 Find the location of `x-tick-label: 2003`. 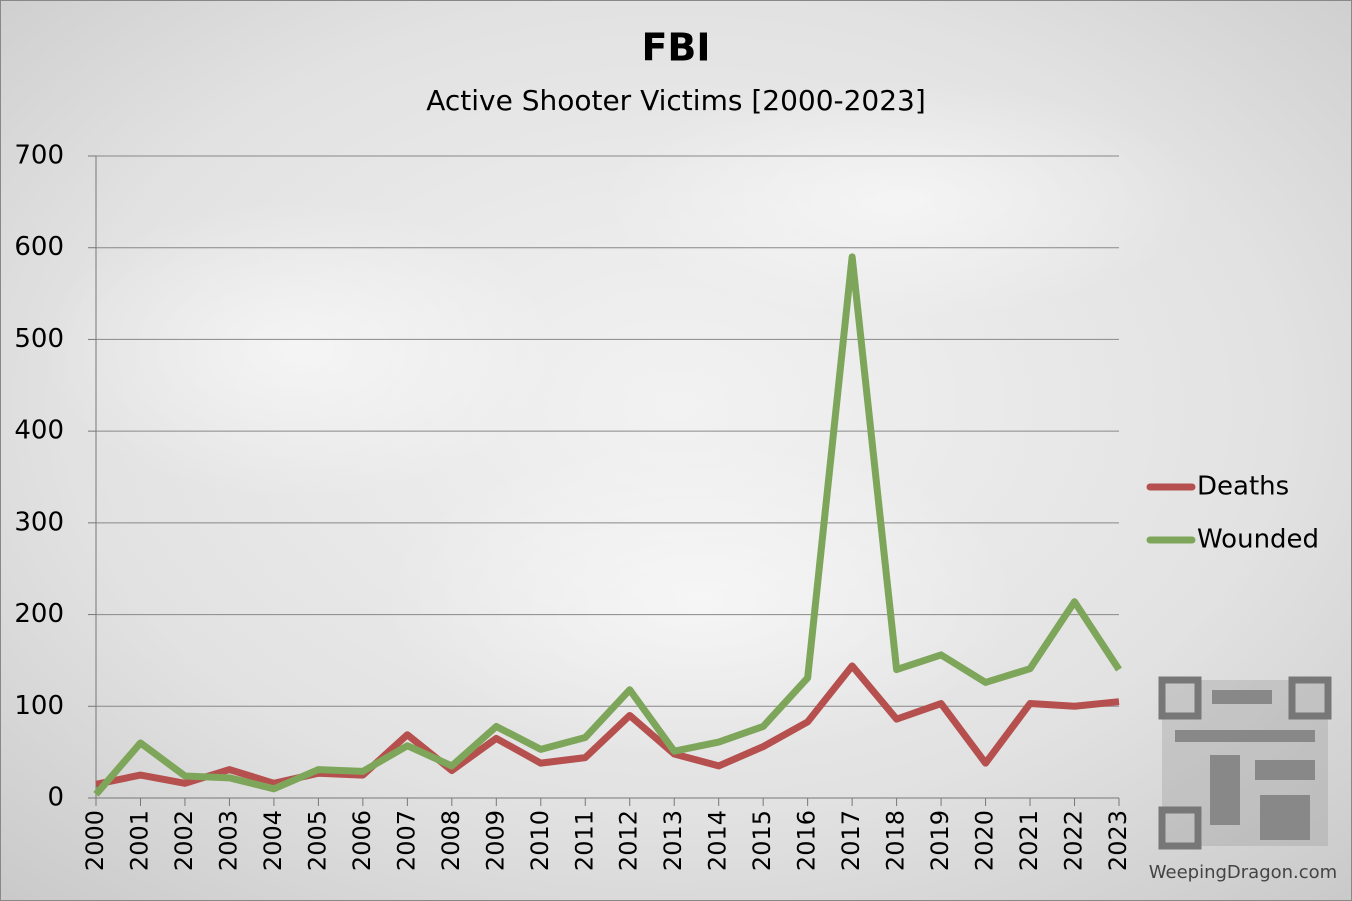

x-tick-label: 2003 is located at coordinates (228, 840).